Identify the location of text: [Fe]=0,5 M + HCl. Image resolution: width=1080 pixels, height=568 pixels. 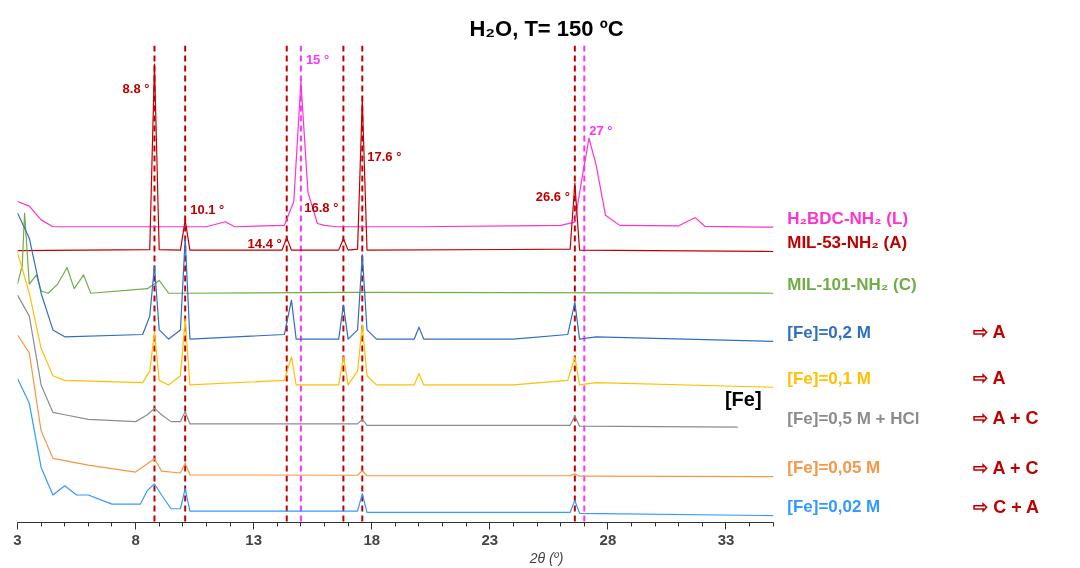
(853, 418).